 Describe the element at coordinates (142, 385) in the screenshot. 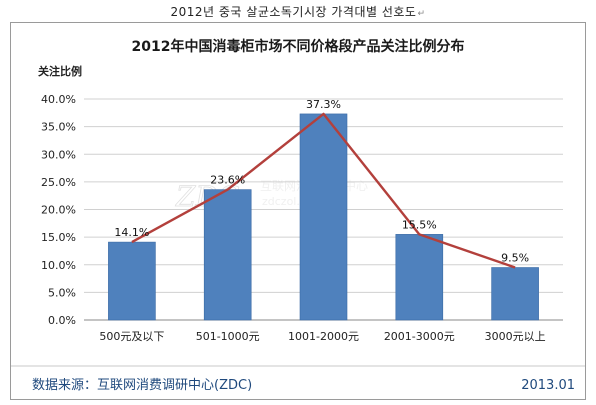

I see `footer-source: 数据来源：互联网消费调研中心(ZDC)` at that location.